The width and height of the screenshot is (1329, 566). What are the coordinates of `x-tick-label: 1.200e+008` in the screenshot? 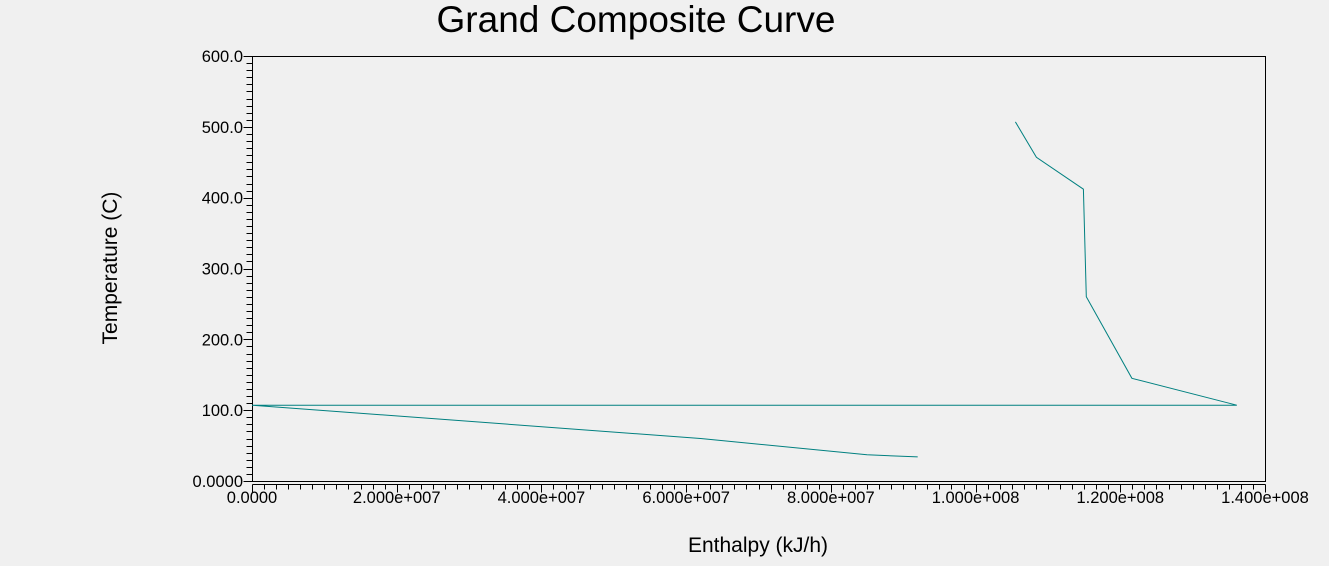 It's located at (1120, 498).